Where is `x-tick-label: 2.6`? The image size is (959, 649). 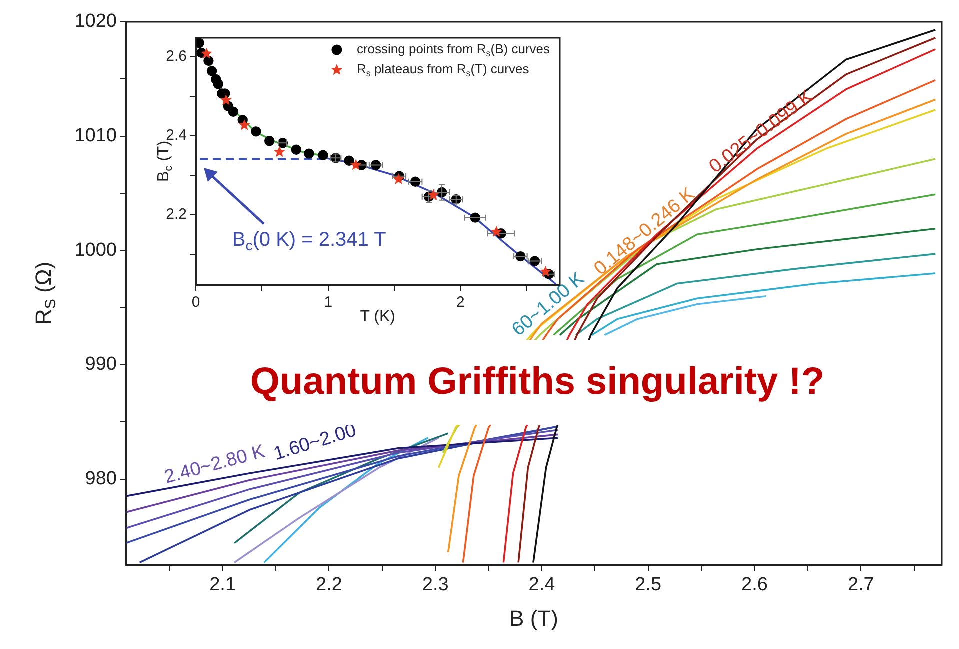
x-tick-label: 2.6 is located at coordinates (755, 585).